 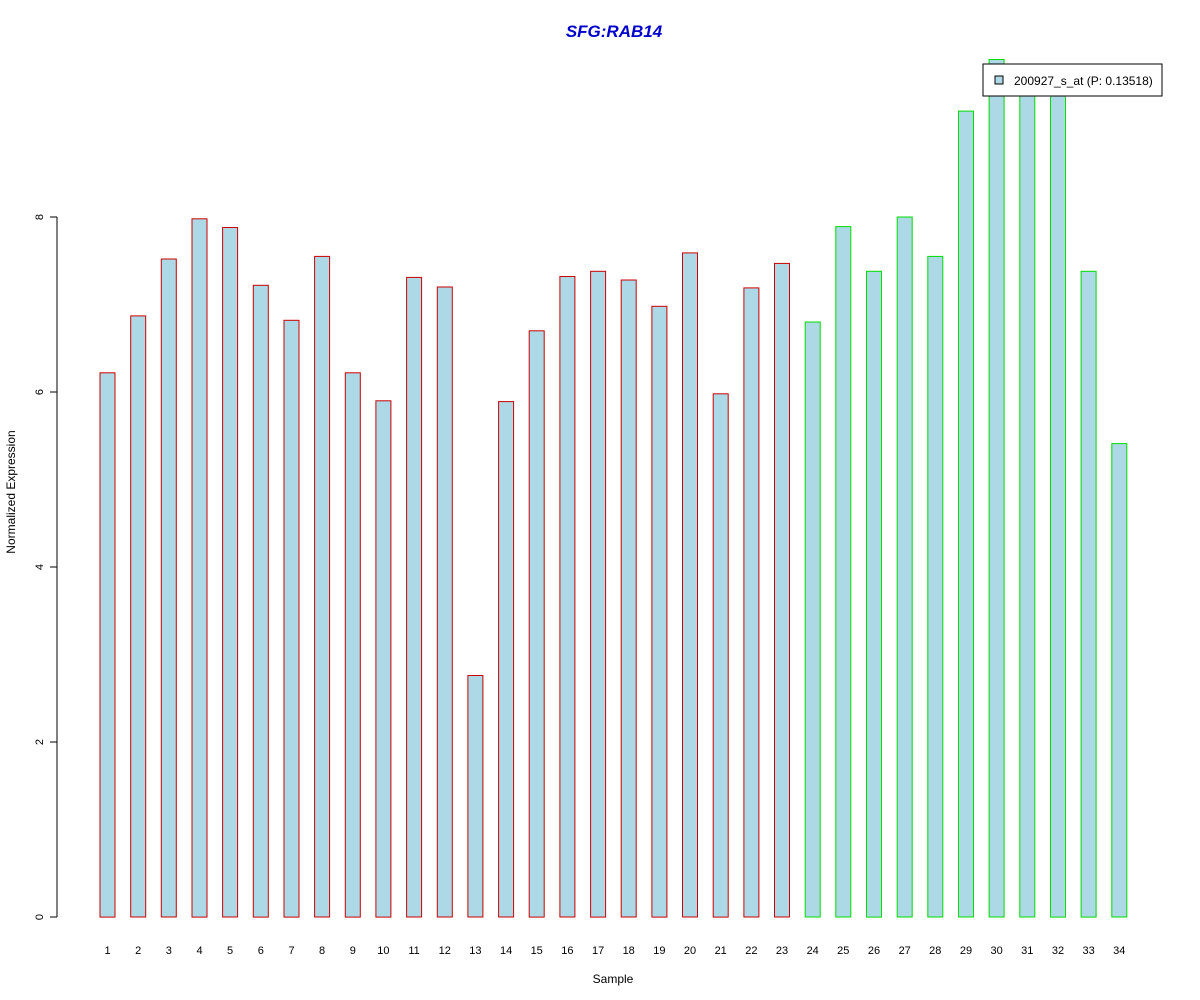 I want to click on y-tick-label-2: 2, so click(x=40, y=742).